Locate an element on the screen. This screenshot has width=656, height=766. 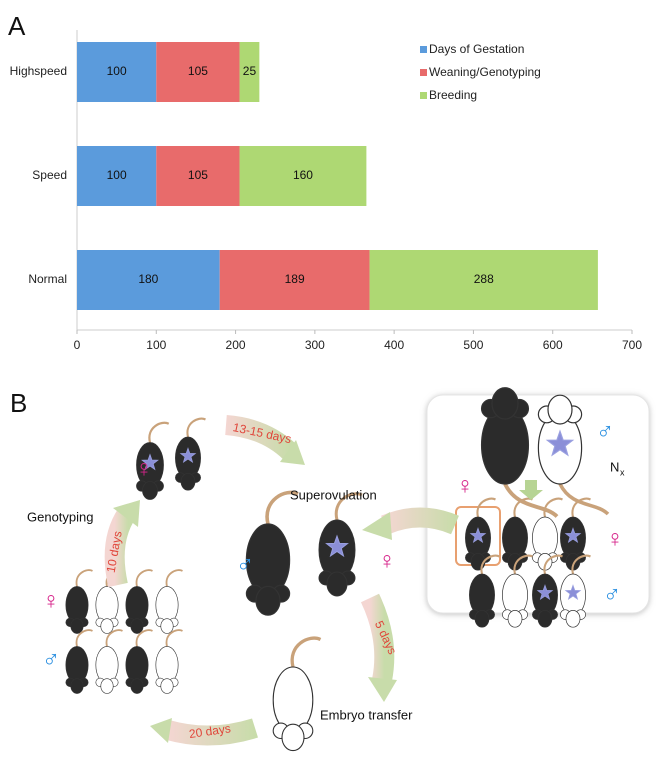
y-tick-label: Speed is located at coordinates (49, 175).